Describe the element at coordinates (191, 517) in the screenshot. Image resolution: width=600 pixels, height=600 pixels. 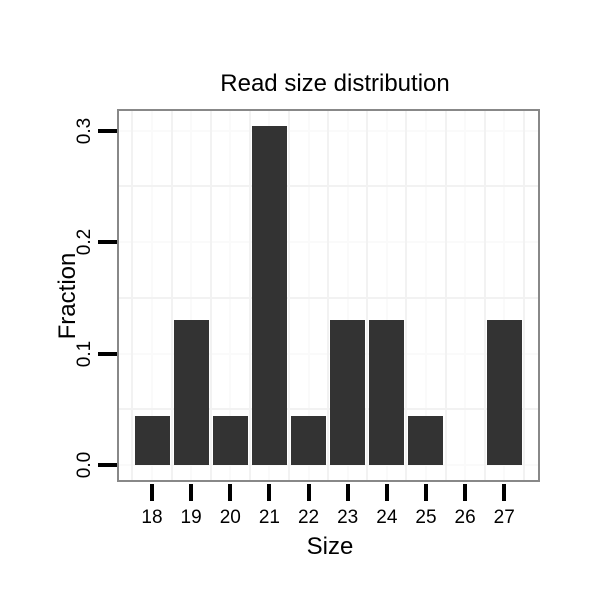
I see `x-tick-label: 19` at that location.